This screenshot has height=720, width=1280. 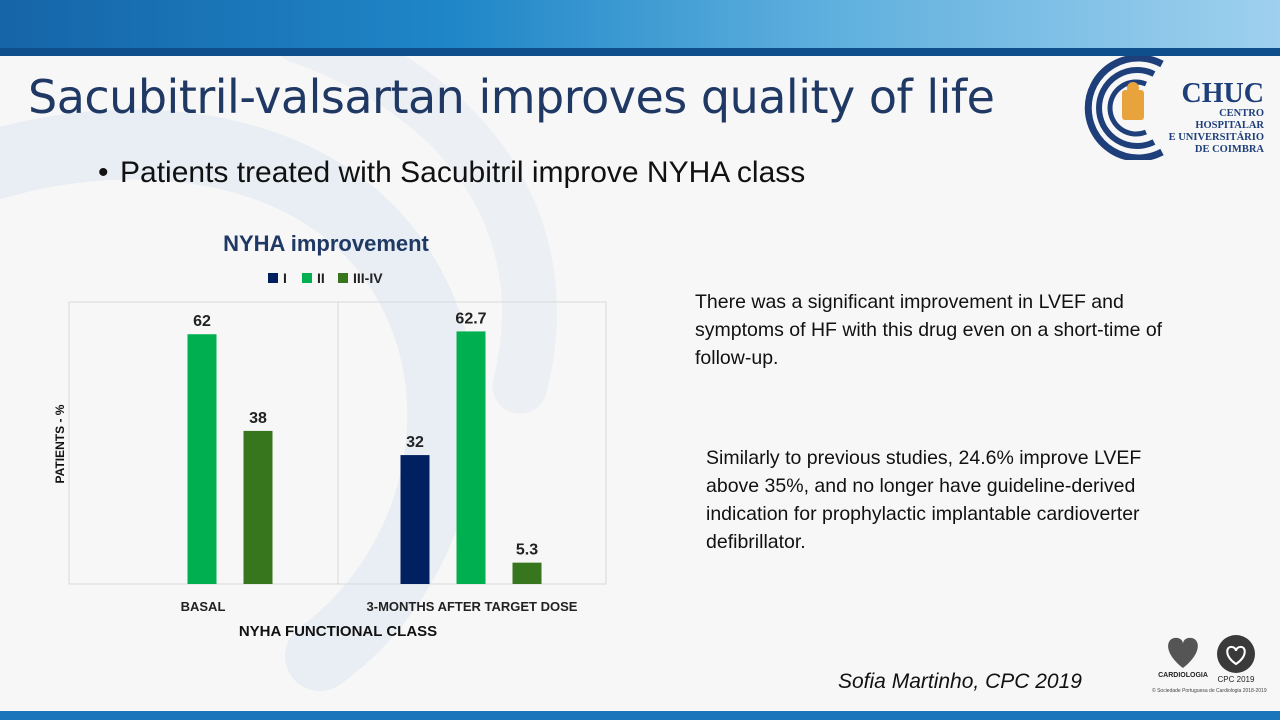 What do you see at coordinates (1183, 652) in the screenshot?
I see `spc-logo-icon` at bounding box center [1183, 652].